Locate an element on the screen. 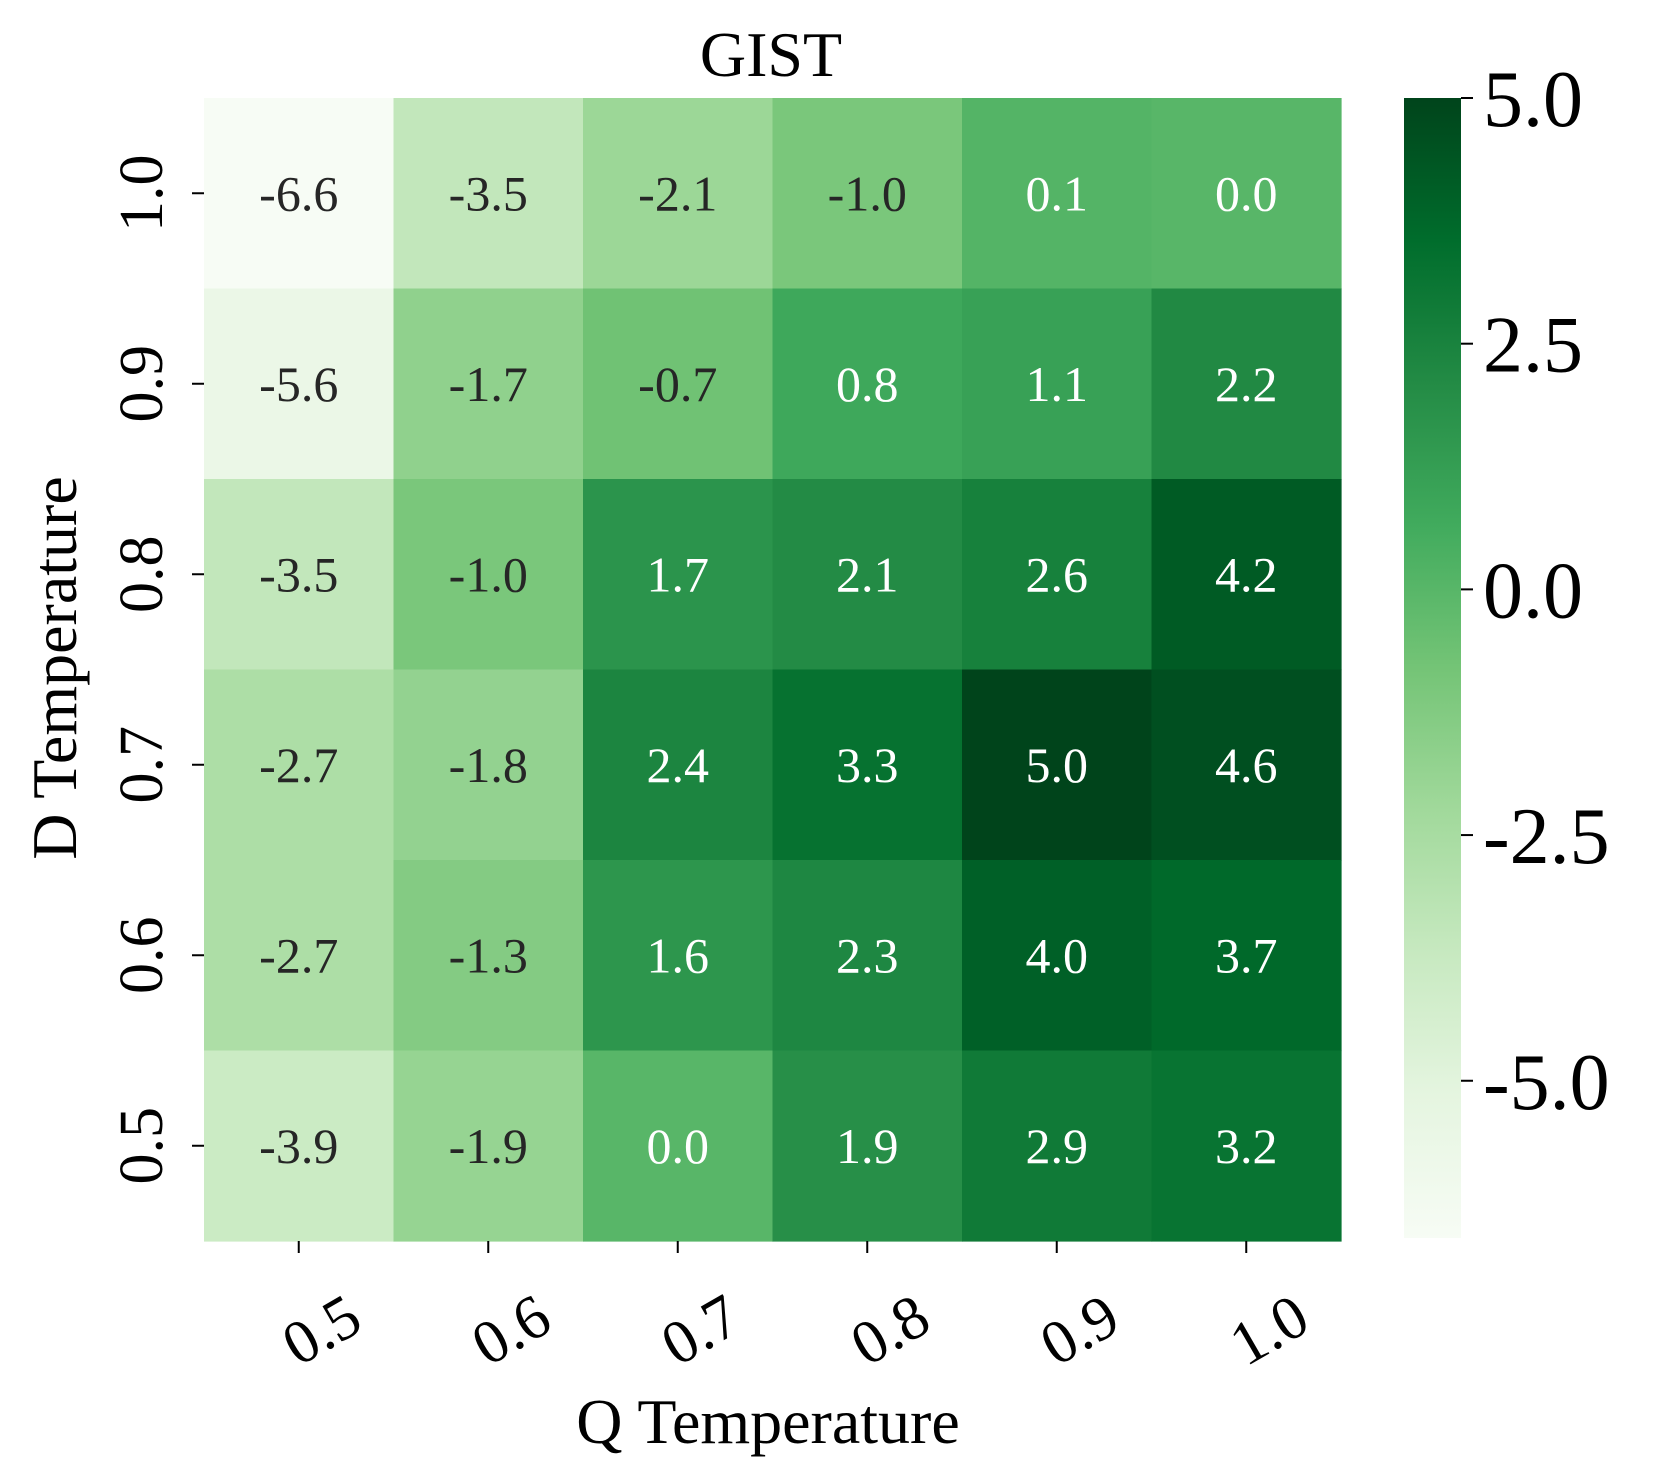 The height and width of the screenshot is (1479, 1661). cell-value-label: 1.9 is located at coordinates (867, 1146).